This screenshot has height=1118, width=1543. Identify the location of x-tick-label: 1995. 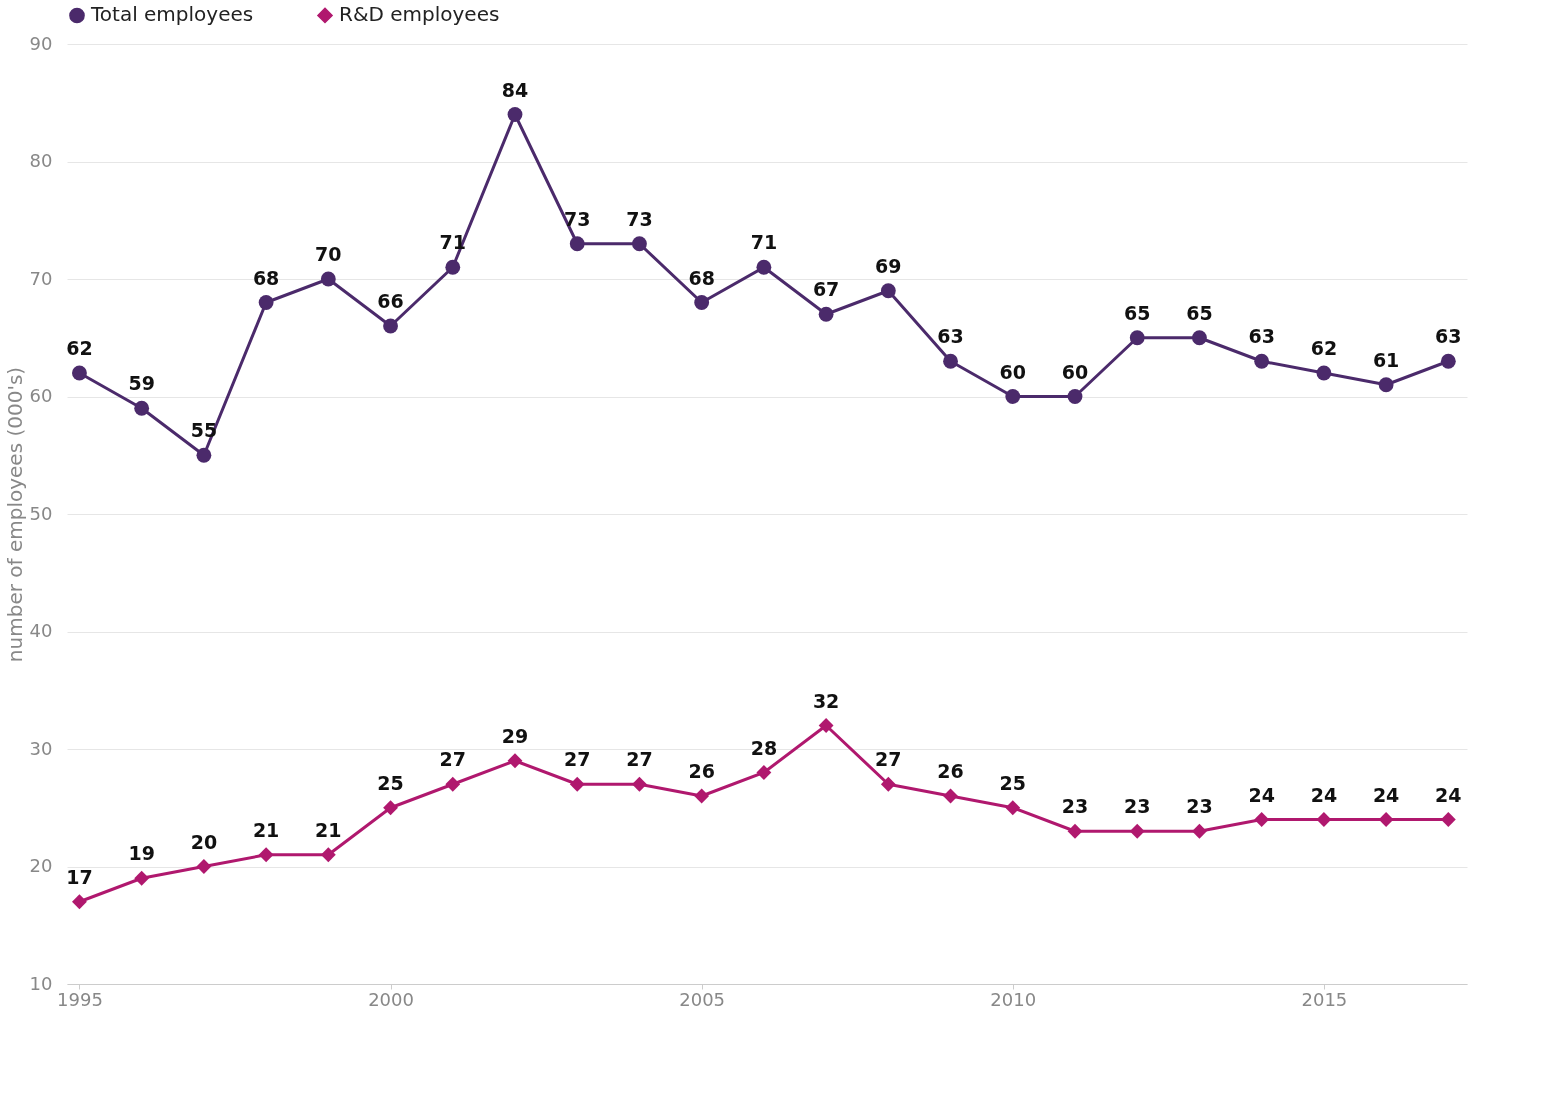
(80, 999).